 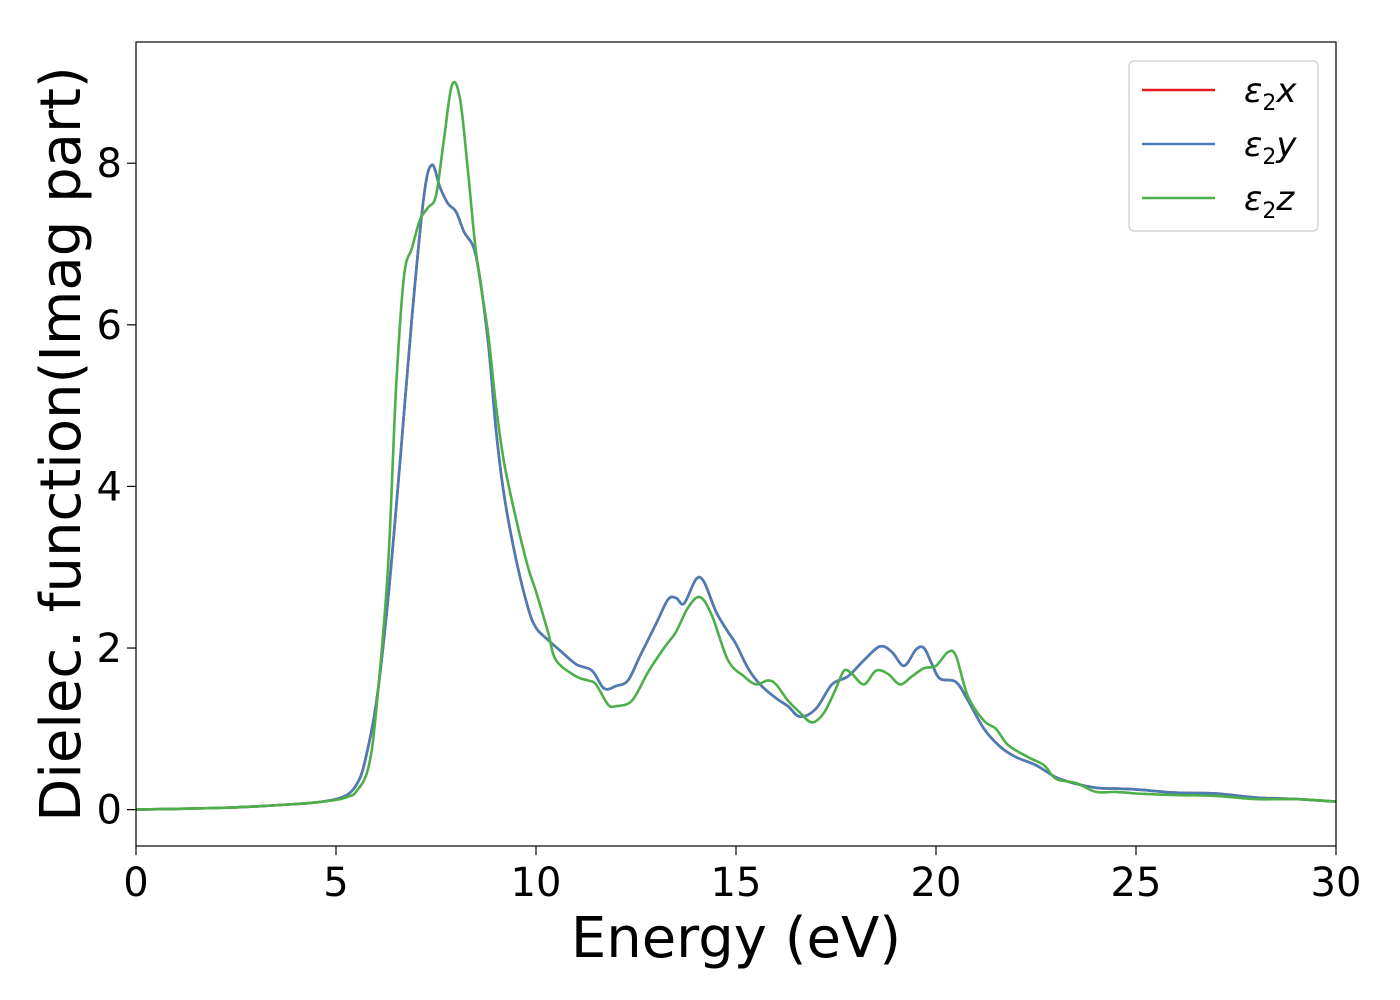 What do you see at coordinates (109, 649) in the screenshot?
I see `y-tick-label: 2` at bounding box center [109, 649].